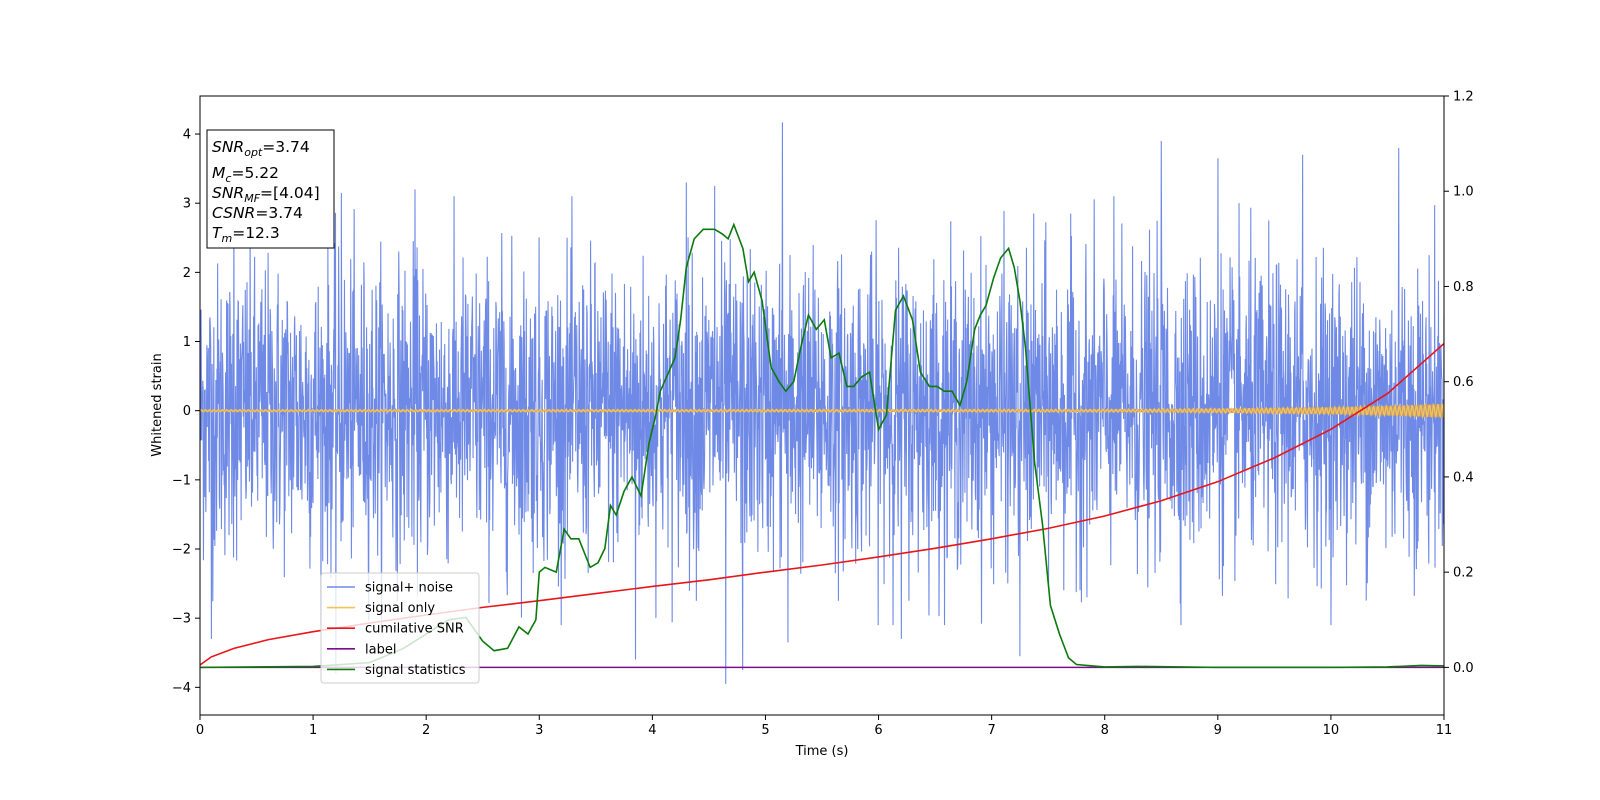 The height and width of the screenshot is (800, 1600). I want to click on legend-signal-only-text: signal only, so click(400, 608).